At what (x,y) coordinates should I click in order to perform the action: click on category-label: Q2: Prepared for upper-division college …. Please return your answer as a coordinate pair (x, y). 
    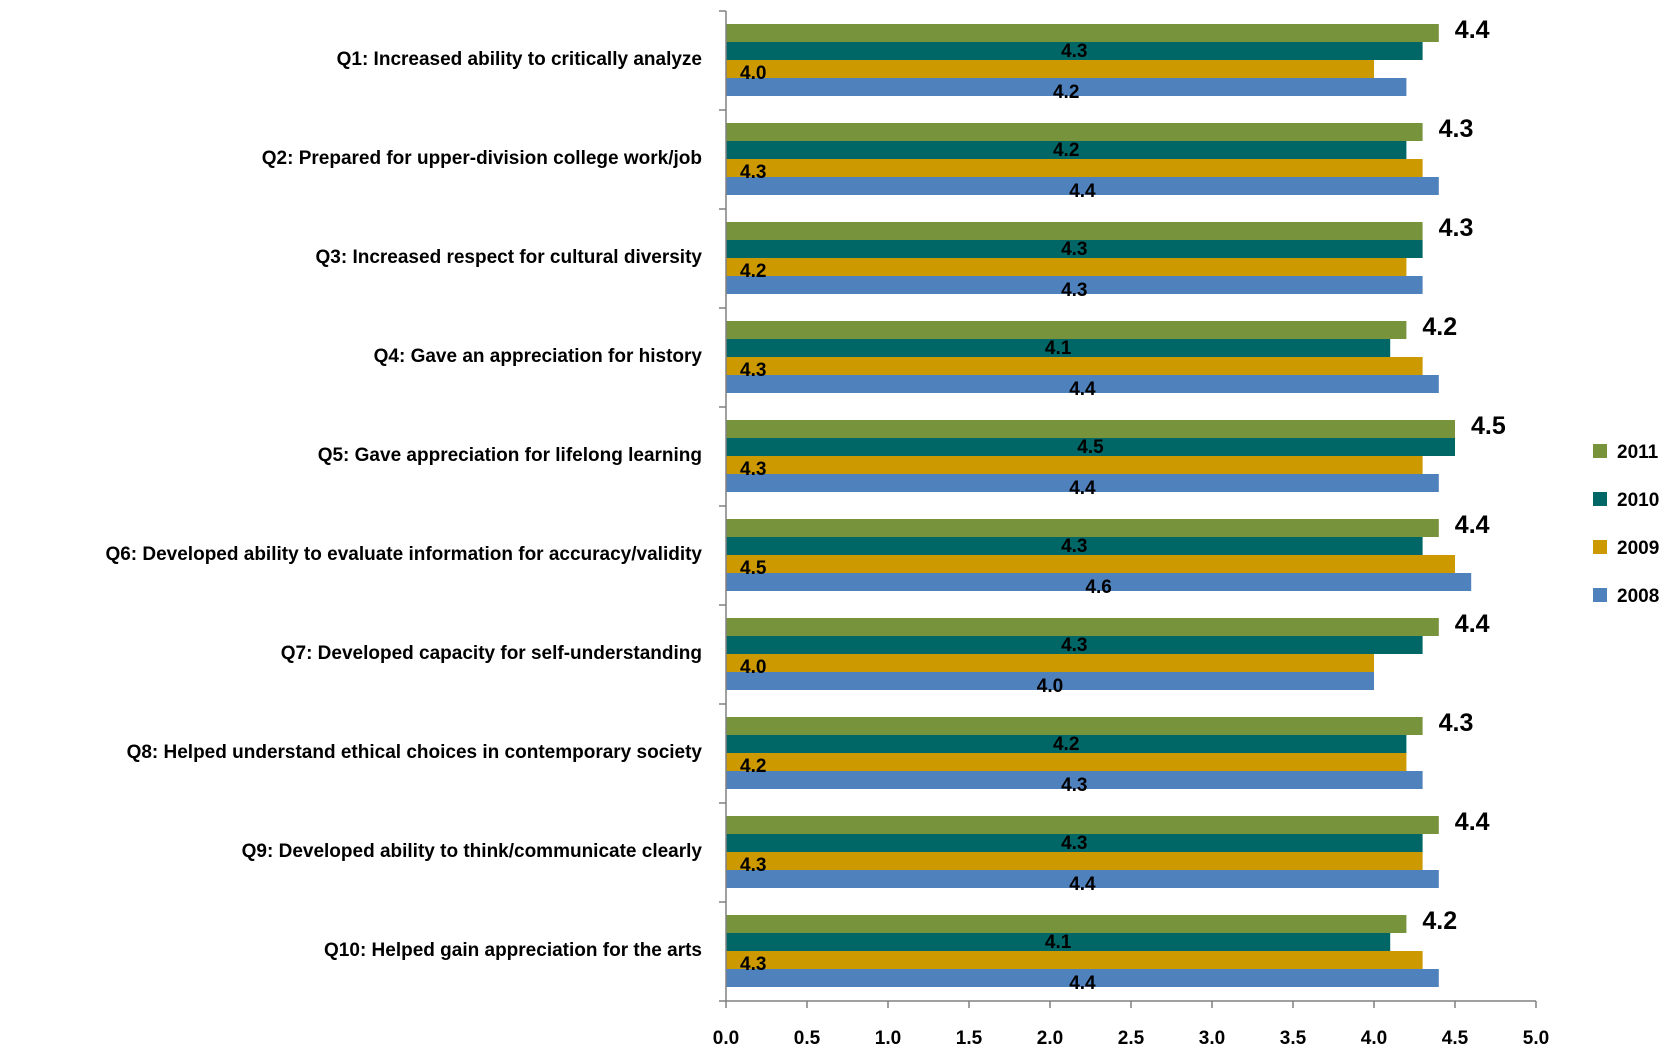
    Looking at the image, I should click on (482, 158).